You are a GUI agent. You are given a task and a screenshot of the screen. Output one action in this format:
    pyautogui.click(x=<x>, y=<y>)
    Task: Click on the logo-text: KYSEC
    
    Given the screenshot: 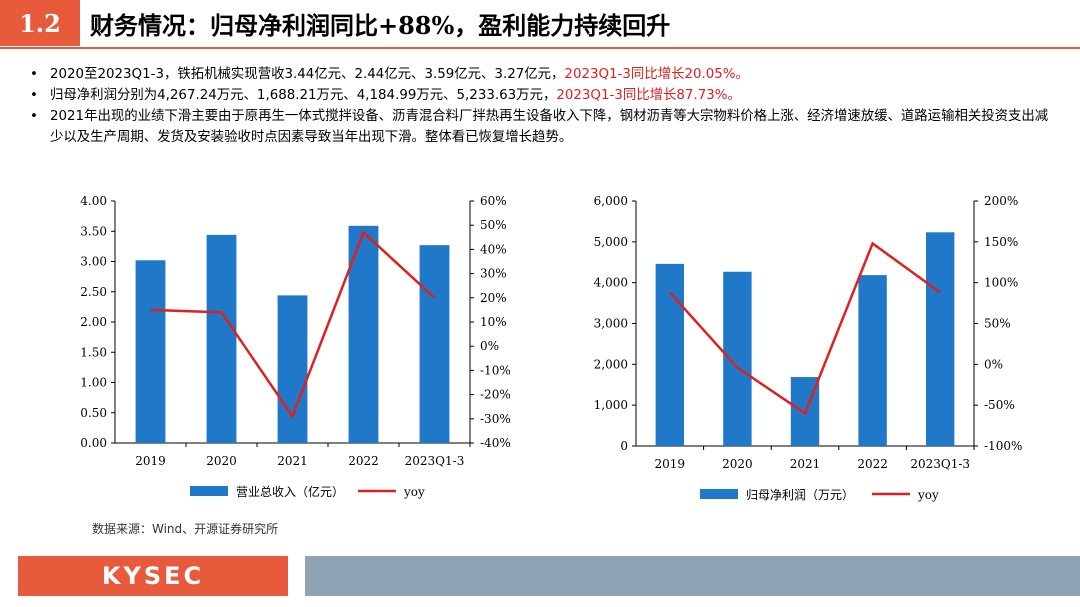 What is the action you would take?
    pyautogui.click(x=153, y=576)
    